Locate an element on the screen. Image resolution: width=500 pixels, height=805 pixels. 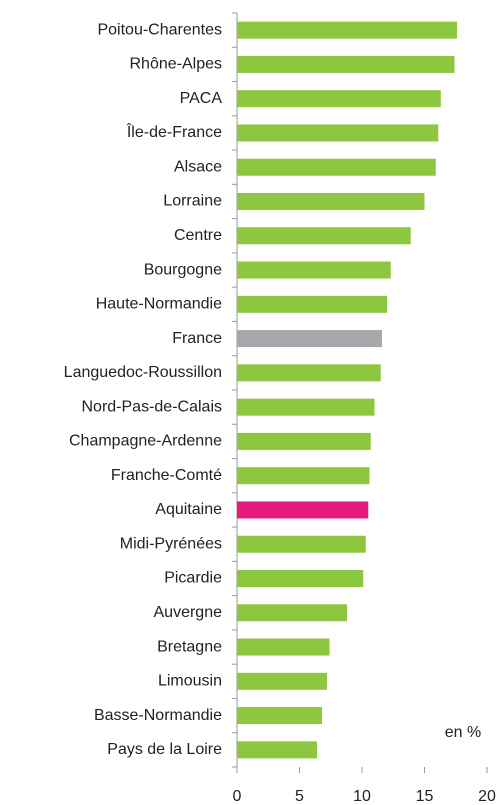
x-tick-label: 5 is located at coordinates (299, 796).